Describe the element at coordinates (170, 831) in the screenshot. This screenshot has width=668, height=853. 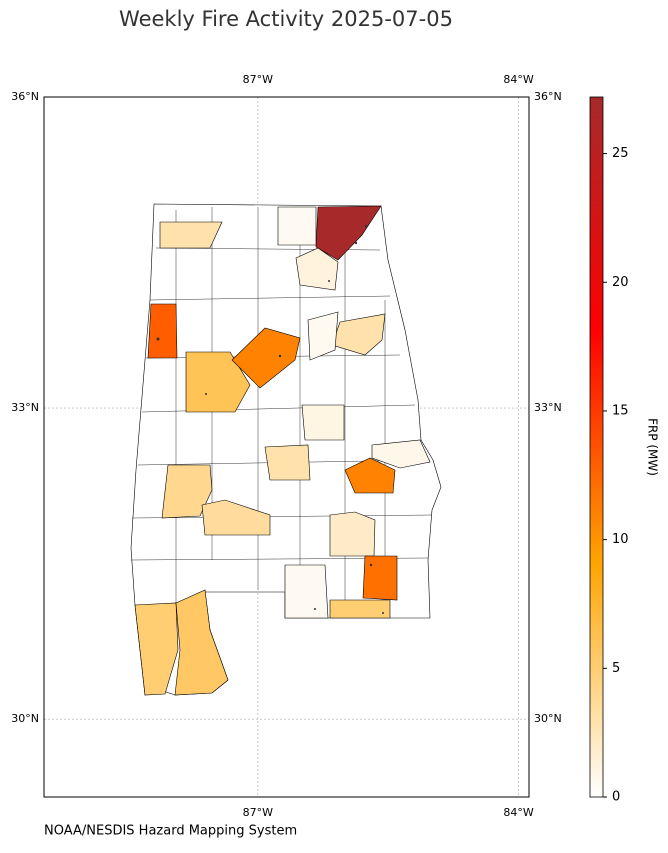
I see `credit: NOAA/NESDIS Hazard Mapping System` at that location.